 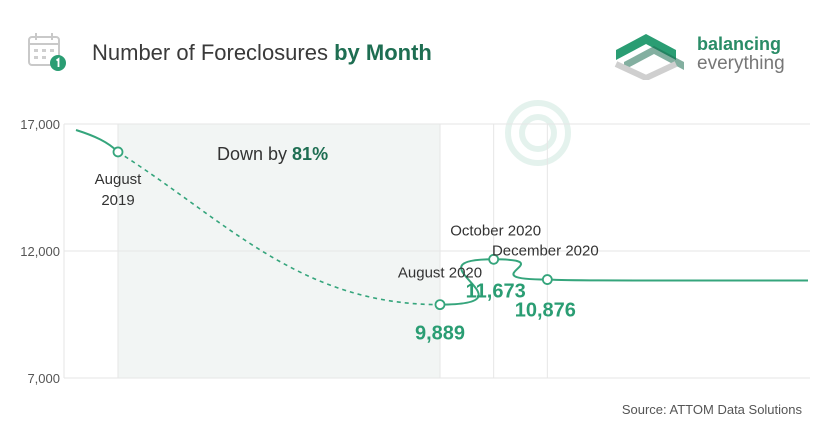 I want to click on source-note: Source: ATTOM Data Solutions, so click(x=711, y=409).